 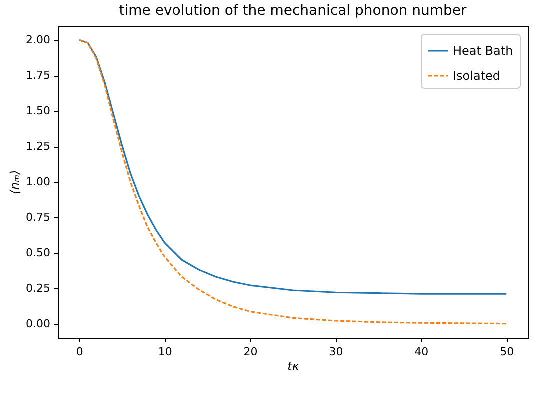 What do you see at coordinates (294, 367) in the screenshot?
I see `x-axis-title: tκ` at bounding box center [294, 367].